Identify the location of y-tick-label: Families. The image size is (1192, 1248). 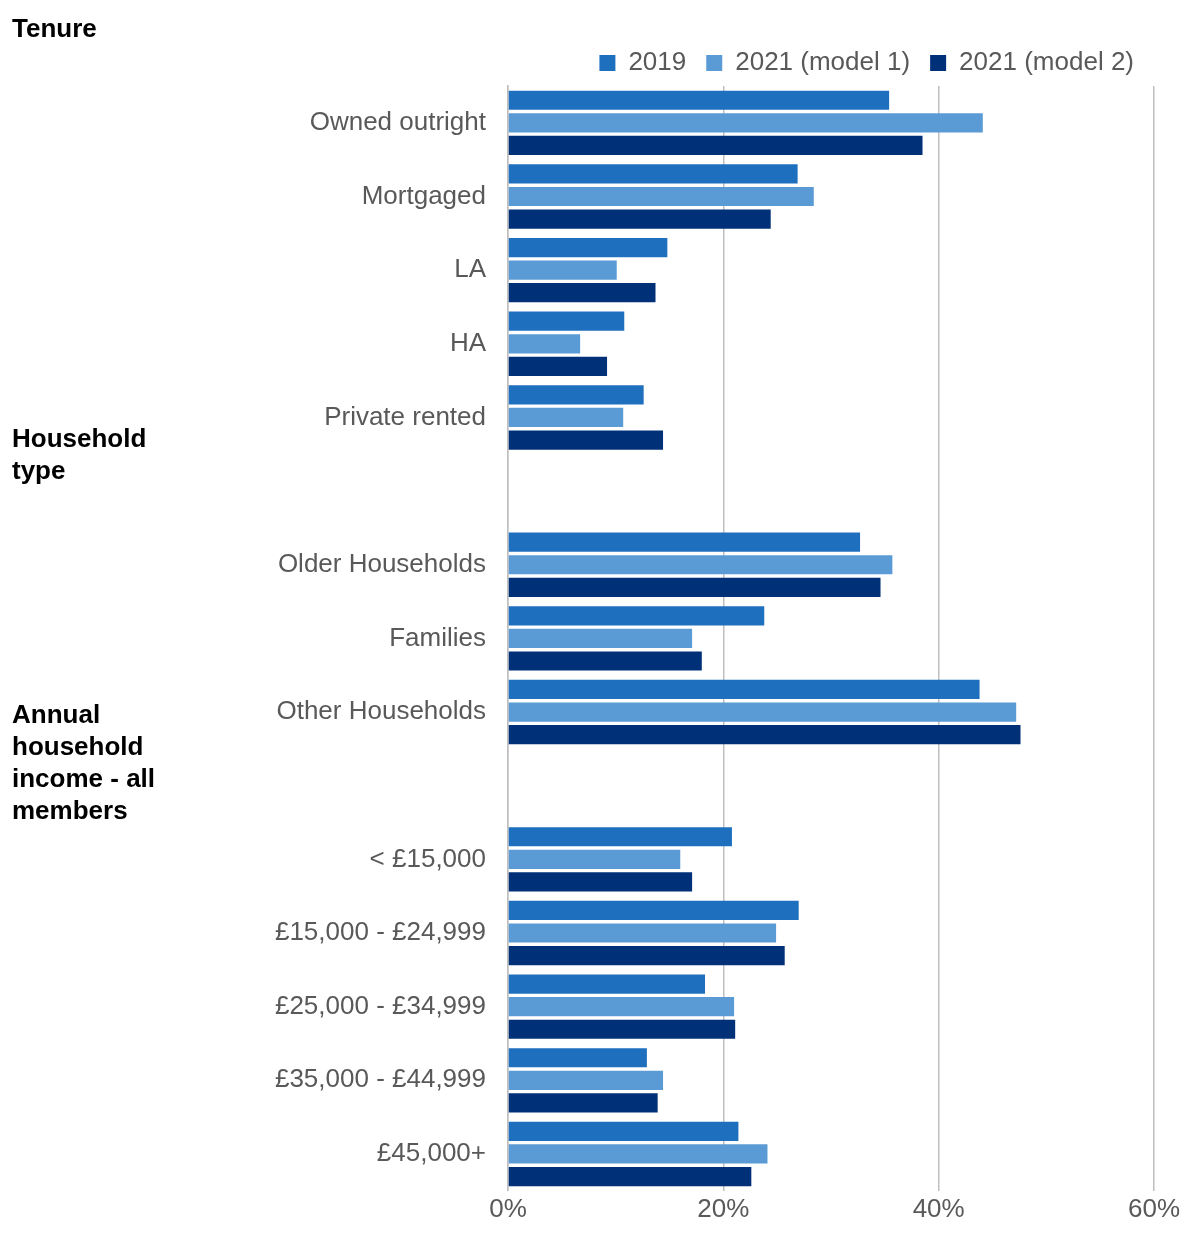
(437, 636).